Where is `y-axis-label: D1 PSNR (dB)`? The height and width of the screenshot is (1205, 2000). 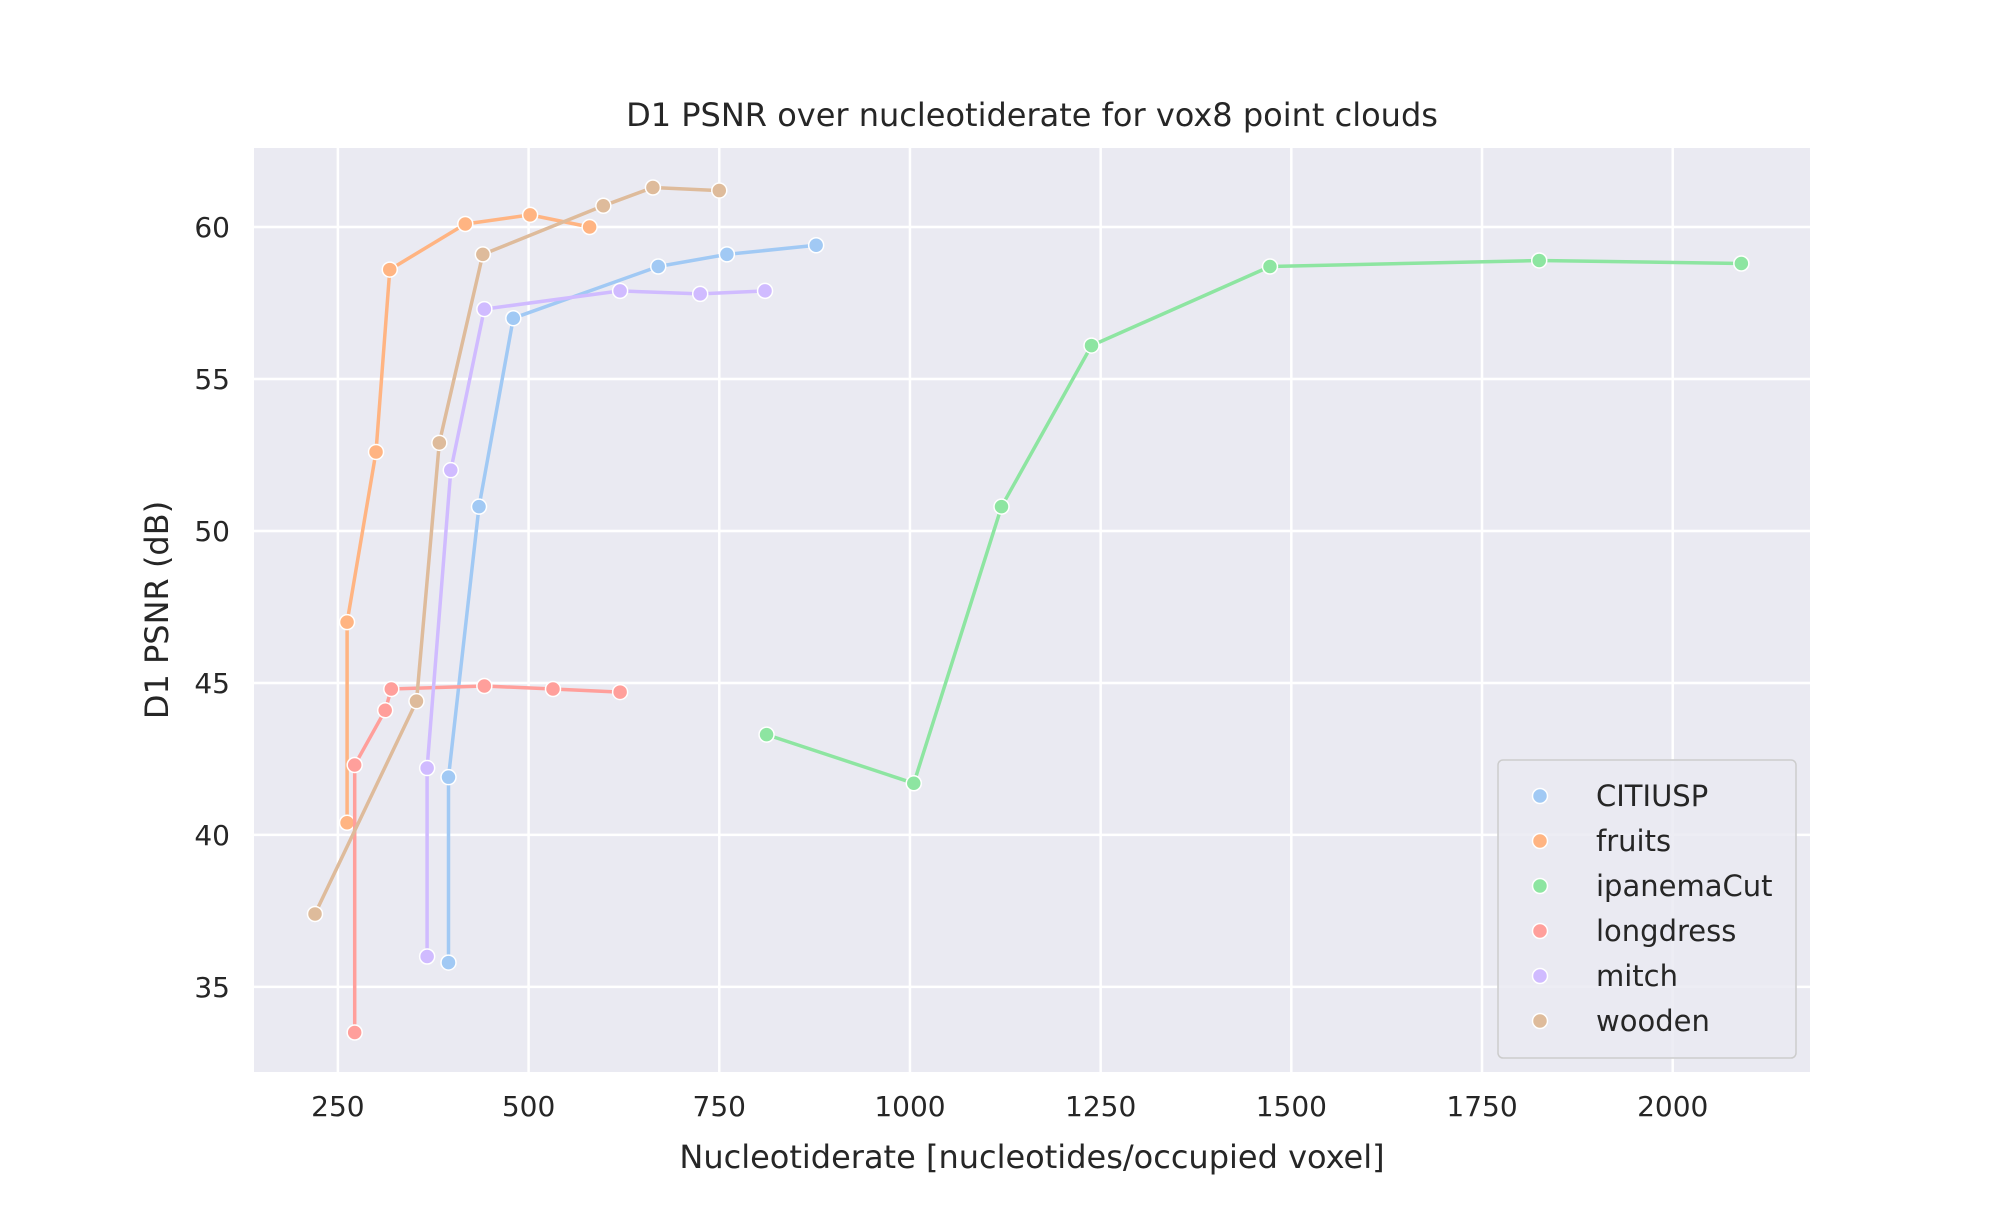
y-axis-label: D1 PSNR (dB) is located at coordinates (157, 610).